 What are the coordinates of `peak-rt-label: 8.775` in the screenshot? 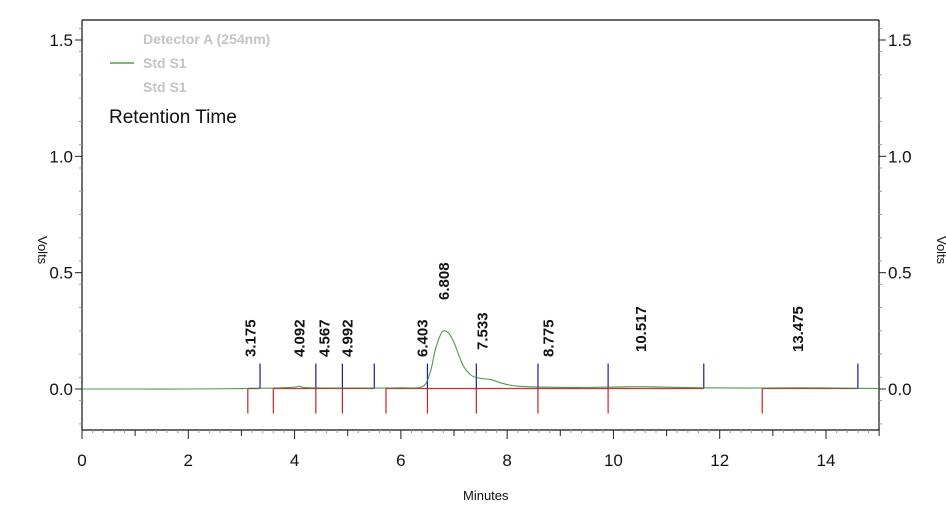 It's located at (548, 338).